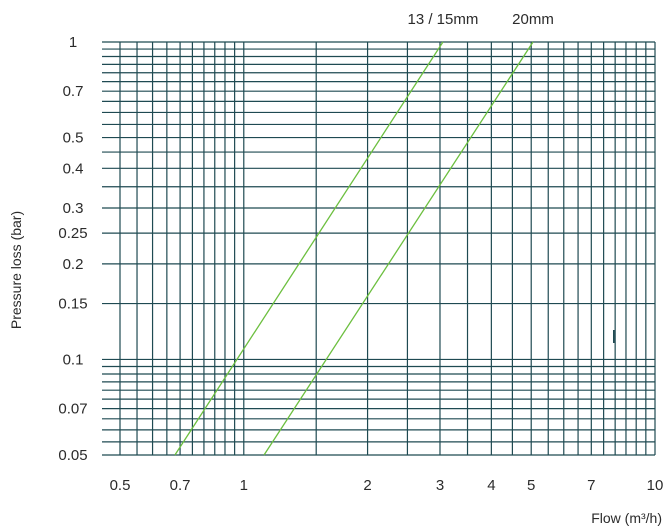  I want to click on y-tick-labels: 1 0.7 0.5 0.4 0.3 0.25 0.2 0.15 0.1 0.07 0.05, so click(72, 249).